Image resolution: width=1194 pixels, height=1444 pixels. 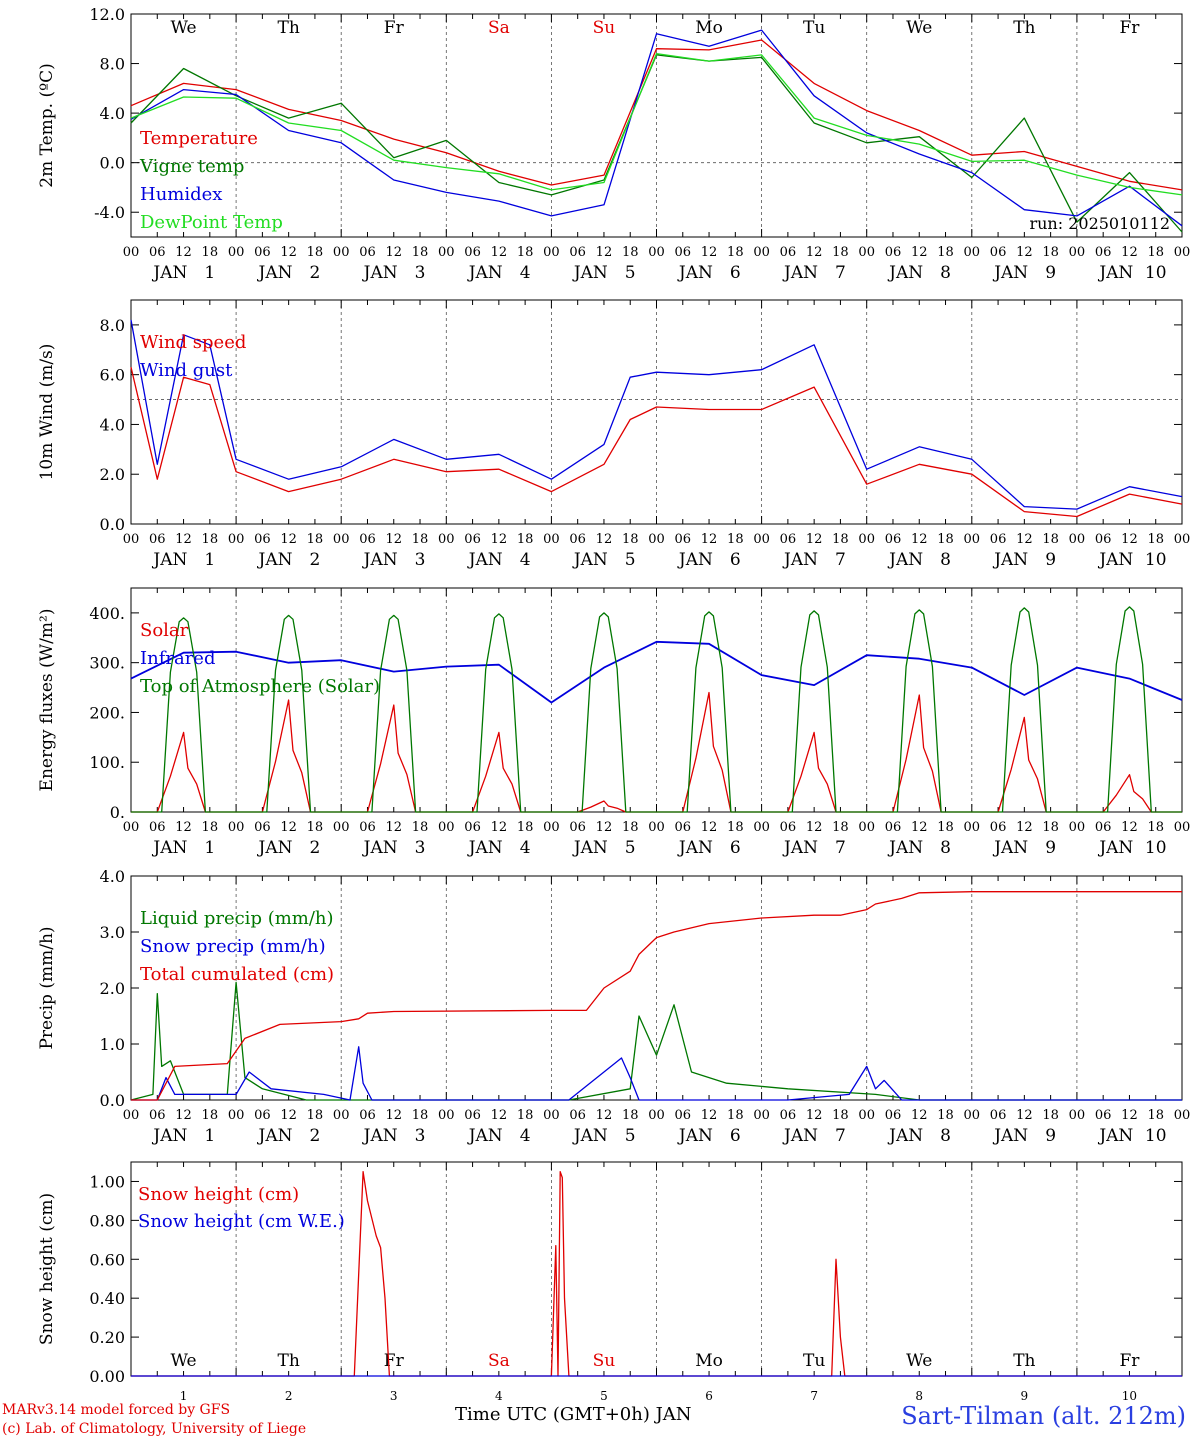 I want to click on series-line-top-of-atmosphere-solar-, so click(x=656, y=709).